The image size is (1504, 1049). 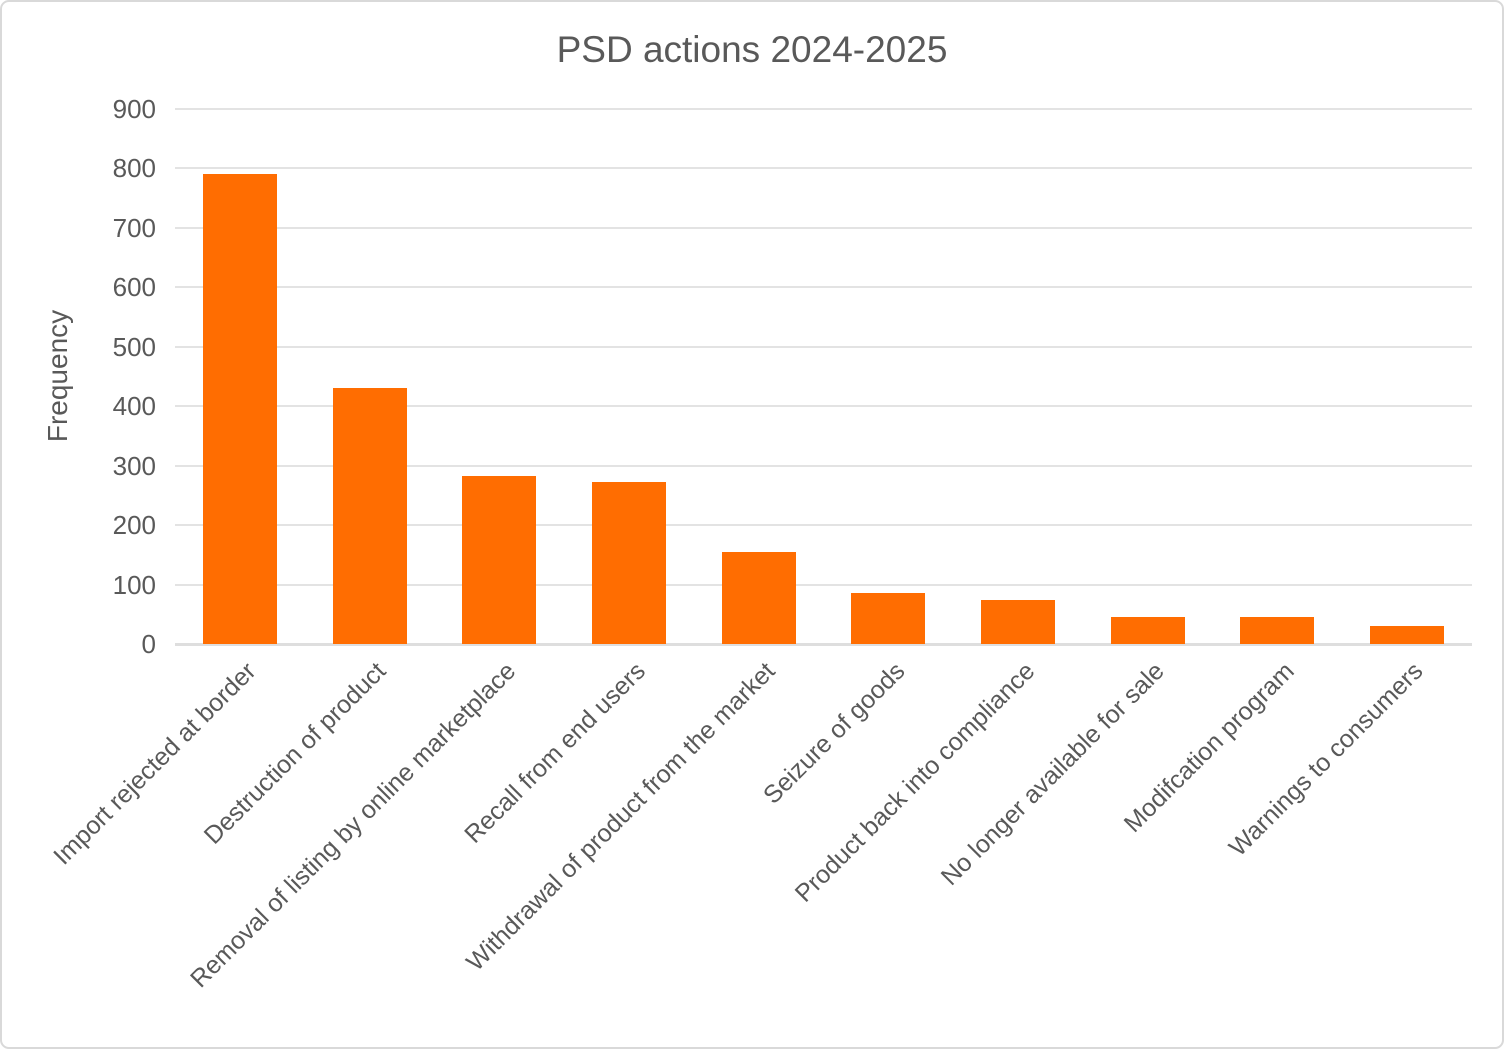 I want to click on y-tick-label: 400, so click(x=134, y=406).